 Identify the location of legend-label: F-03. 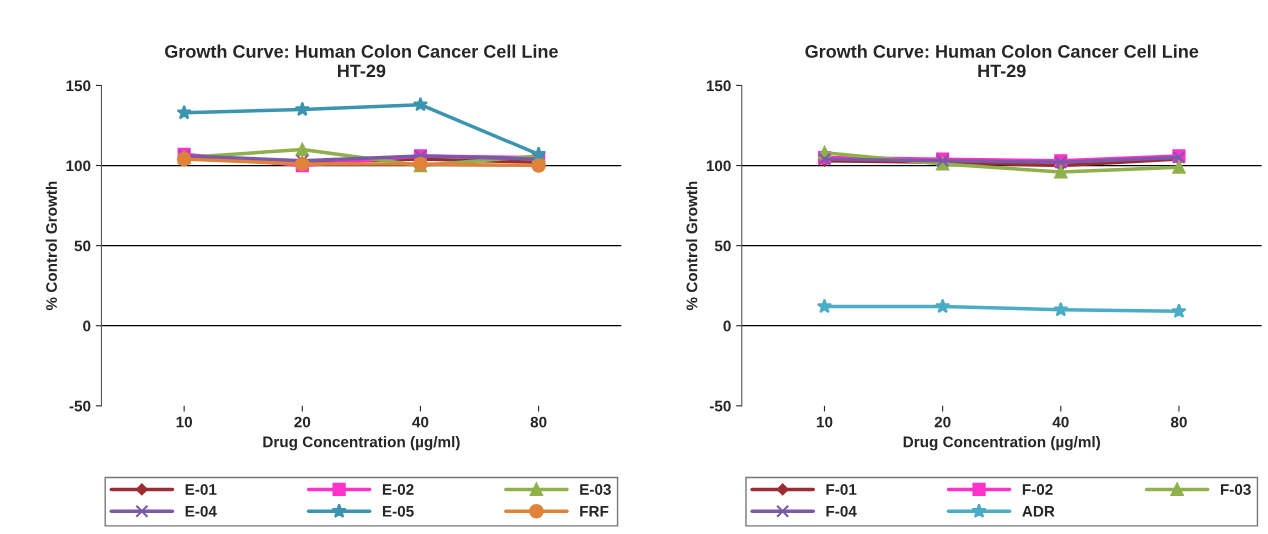
(1235, 489).